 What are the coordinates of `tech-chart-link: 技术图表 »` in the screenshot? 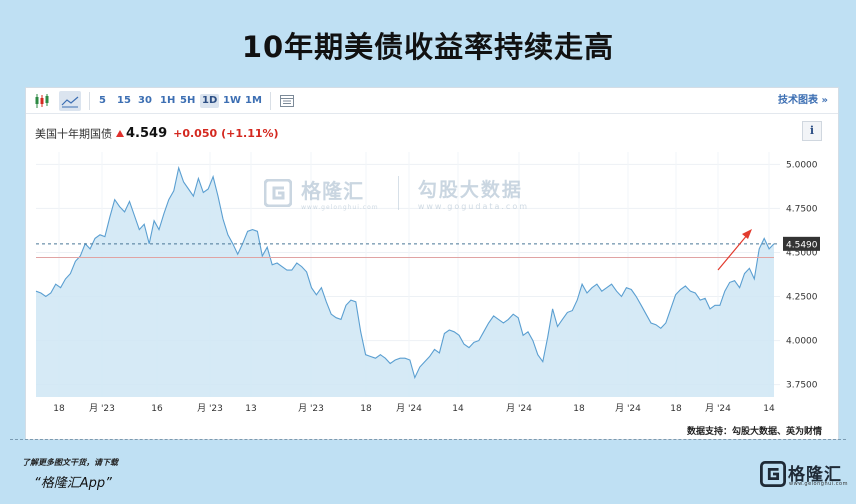 It's located at (803, 100).